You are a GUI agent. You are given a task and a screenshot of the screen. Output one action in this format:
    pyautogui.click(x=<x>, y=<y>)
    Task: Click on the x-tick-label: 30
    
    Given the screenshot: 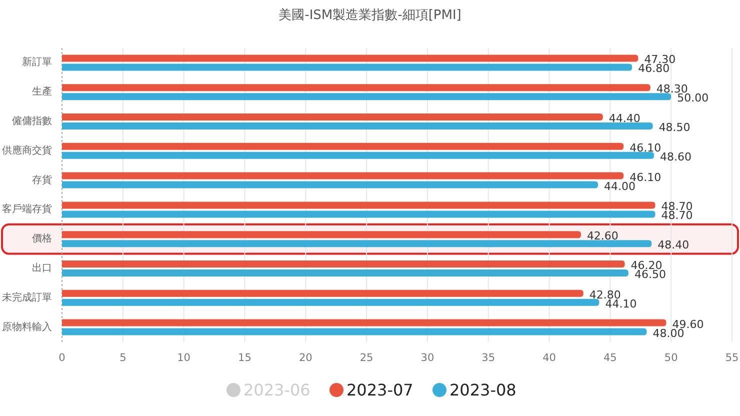 What is the action you would take?
    pyautogui.click(x=427, y=358)
    